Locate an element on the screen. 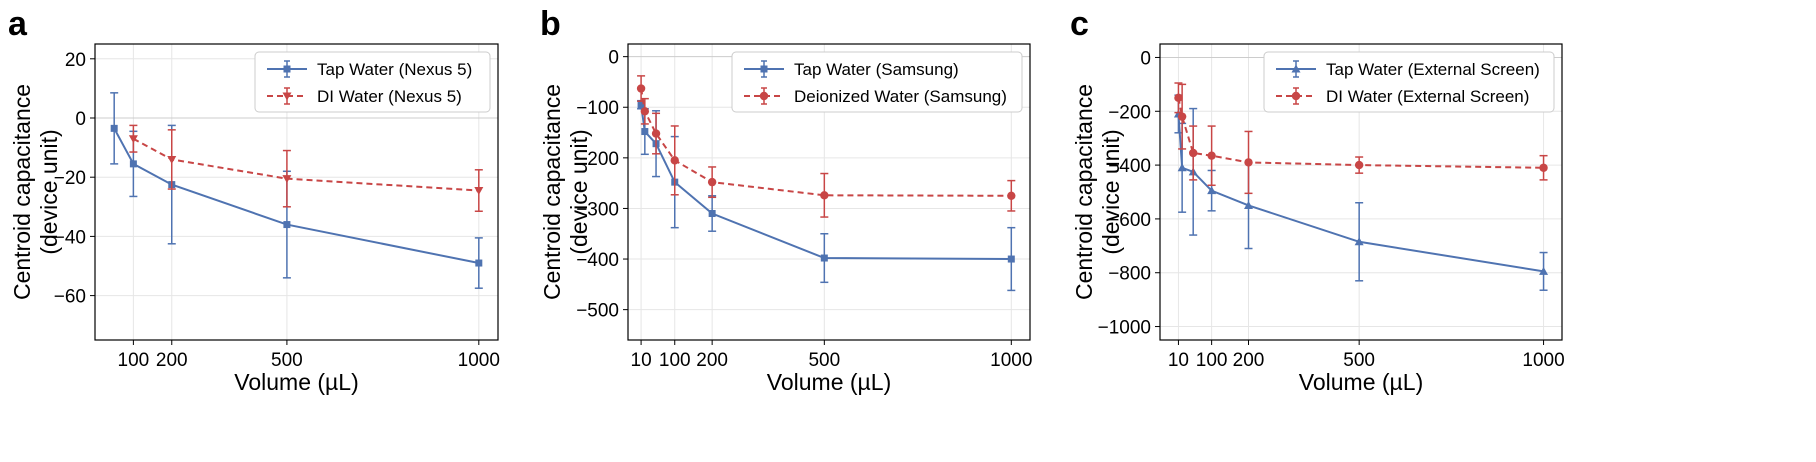 The image size is (1816, 462). y-tick-label: −500 is located at coordinates (597, 311).